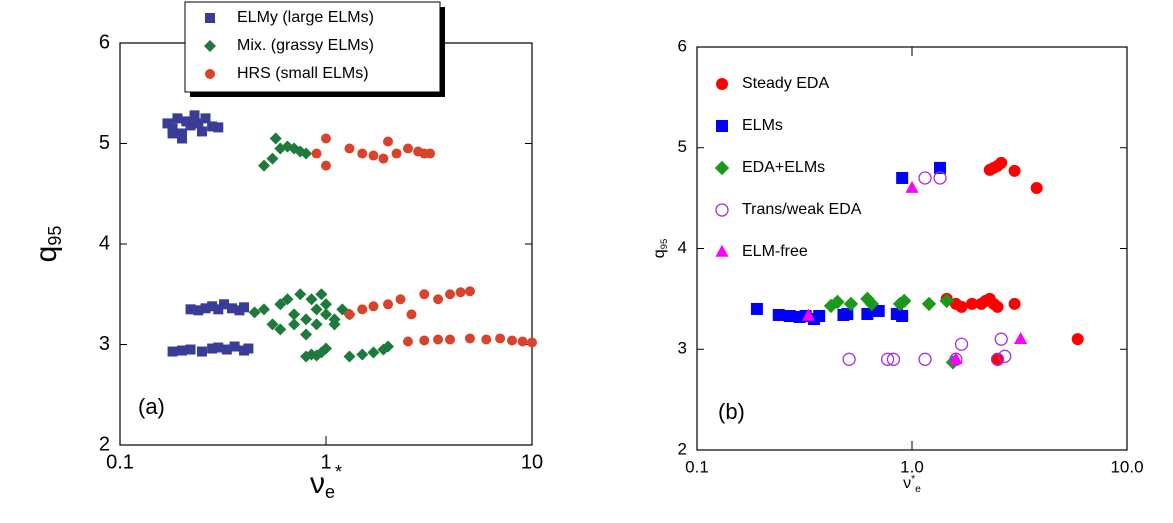 The width and height of the screenshot is (1173, 523). Describe the element at coordinates (775, 251) in the screenshot. I see `legend-label: ELM-free` at that location.